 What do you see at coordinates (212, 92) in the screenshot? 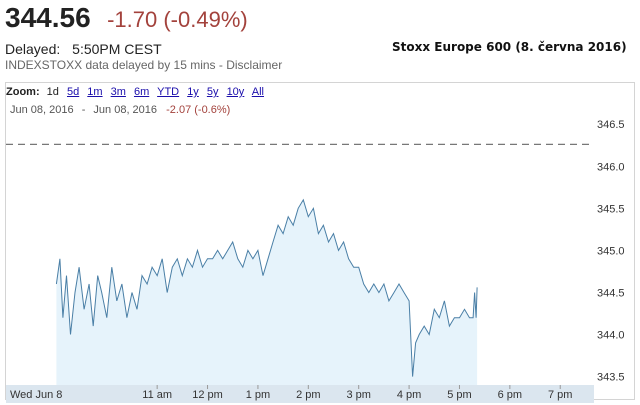
I see `zoom-5y-button: 5y` at bounding box center [212, 92].